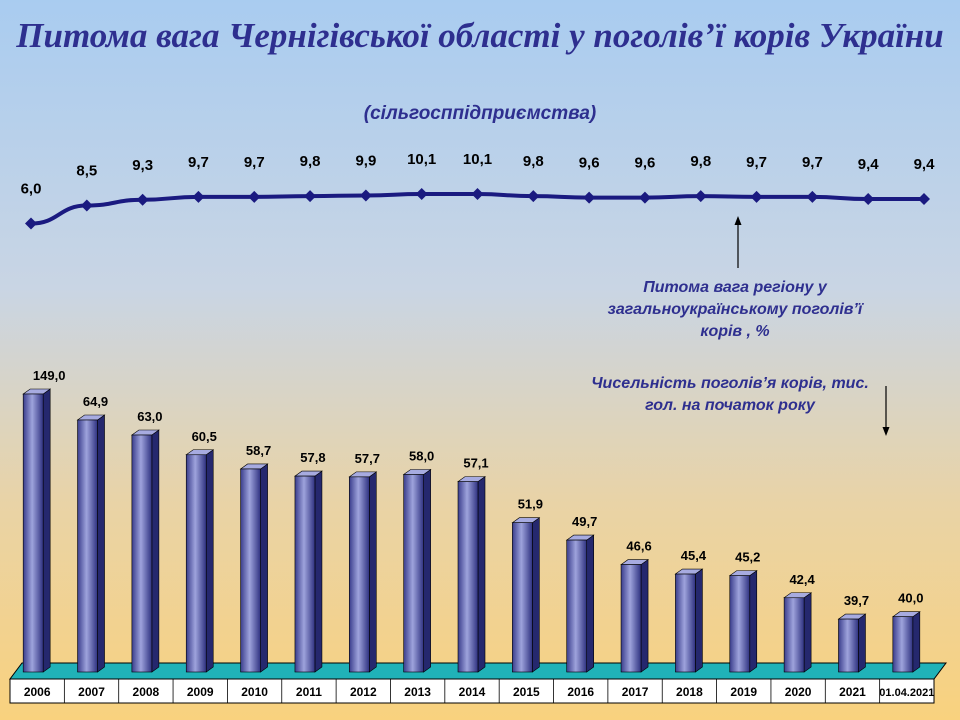  I want to click on x-axis-strip, so click(472, 691).